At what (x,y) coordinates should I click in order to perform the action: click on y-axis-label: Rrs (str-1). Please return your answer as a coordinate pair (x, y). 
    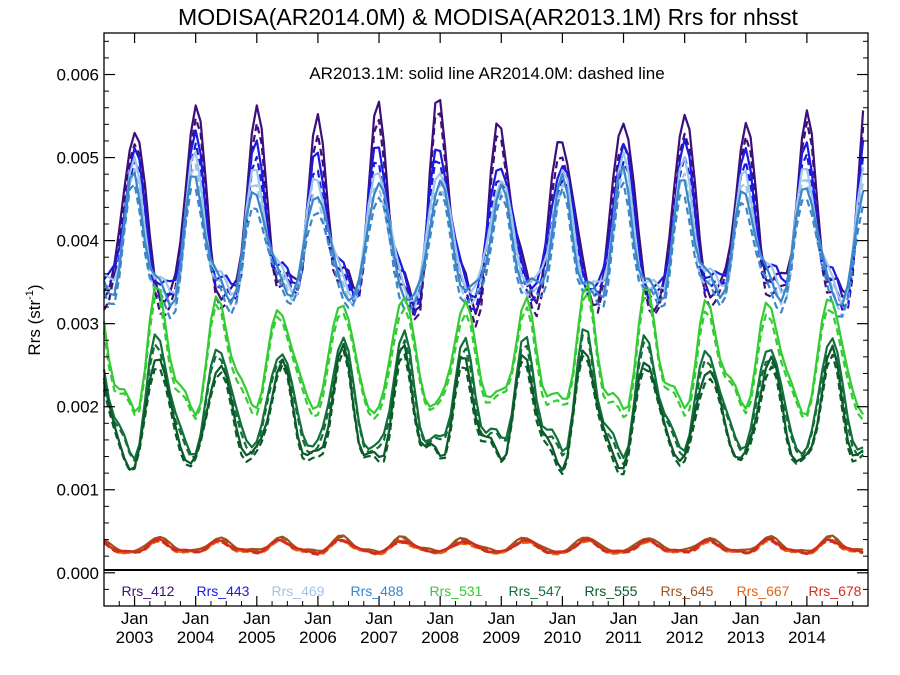
    Looking at the image, I should click on (34, 319).